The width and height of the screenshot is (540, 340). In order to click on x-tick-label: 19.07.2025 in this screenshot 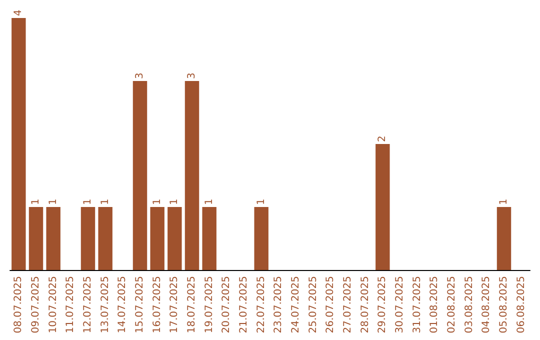, I will do `click(209, 305)`.